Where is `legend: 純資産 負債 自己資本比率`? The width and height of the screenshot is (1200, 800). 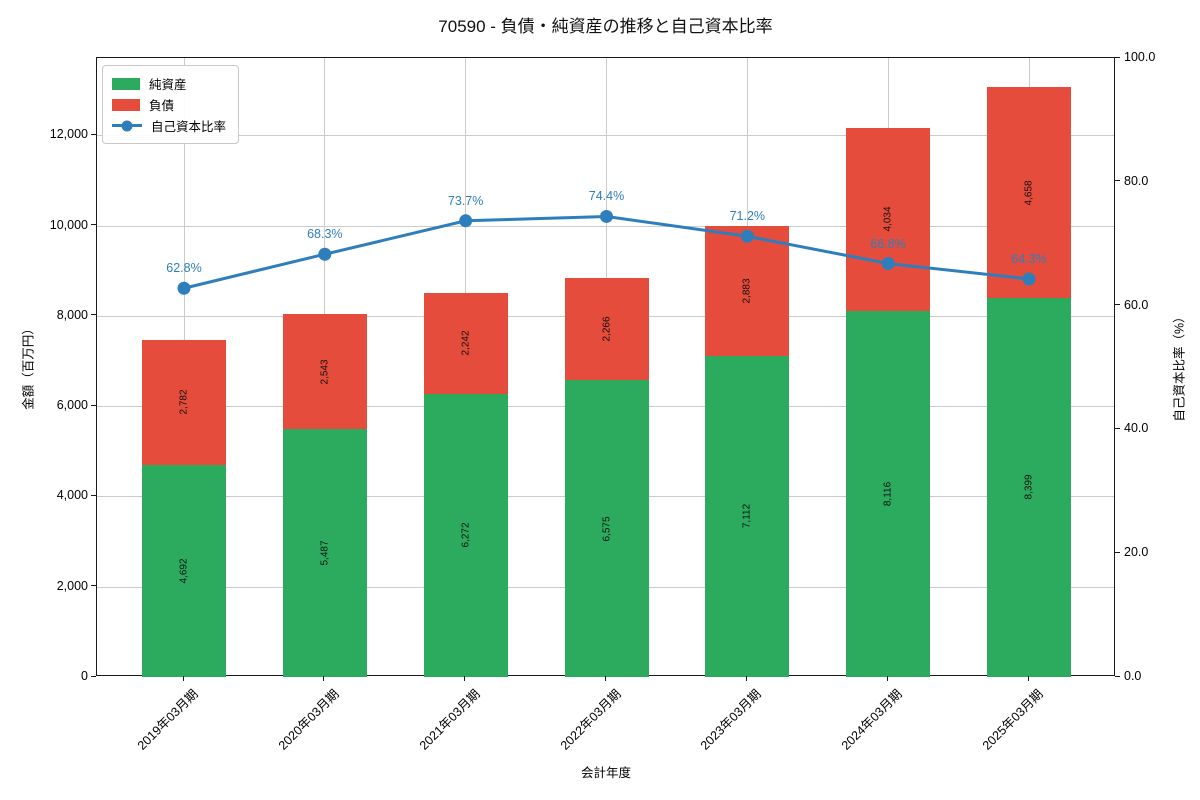
legend: 純資産 負債 自己資本比率 is located at coordinates (171, 104).